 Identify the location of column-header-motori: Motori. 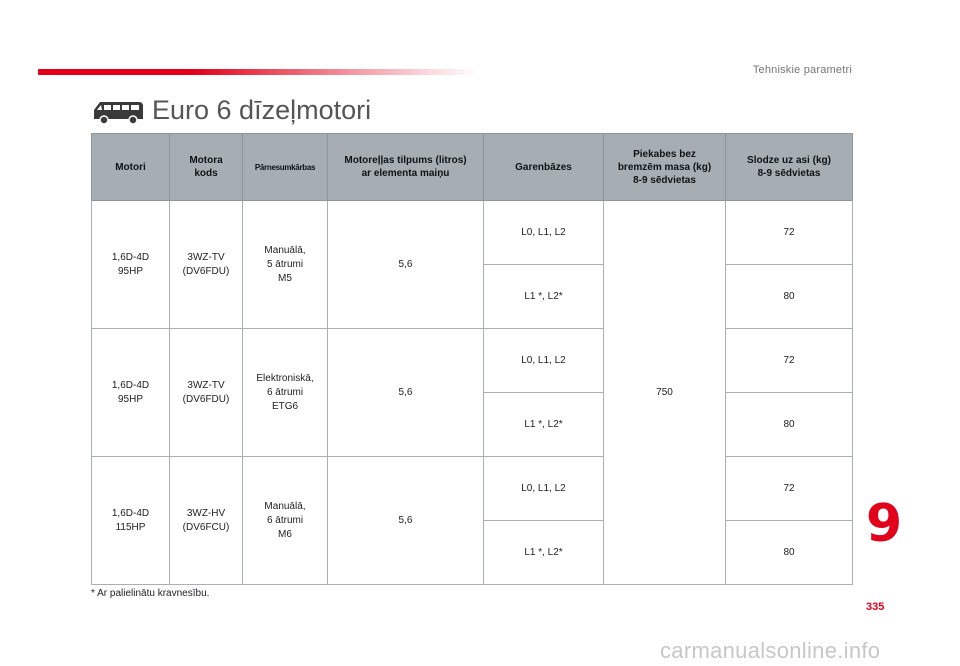
(130, 167).